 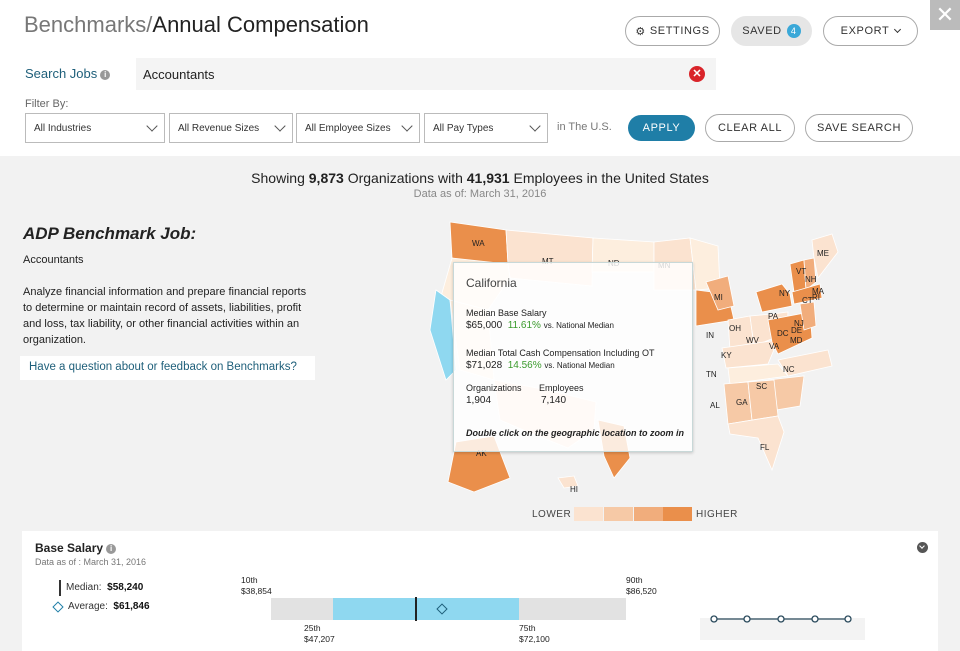 I want to click on title-text: Annual Compensation, so click(x=260, y=24).